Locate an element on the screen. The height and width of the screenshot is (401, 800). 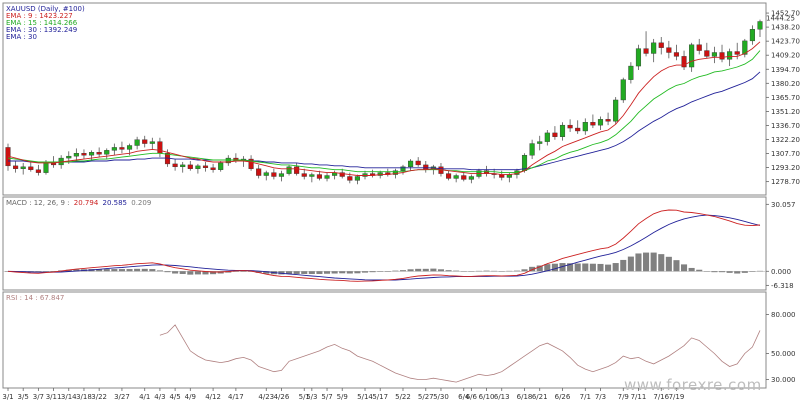
macd-tick-label: 30.057 is located at coordinates (783, 205).